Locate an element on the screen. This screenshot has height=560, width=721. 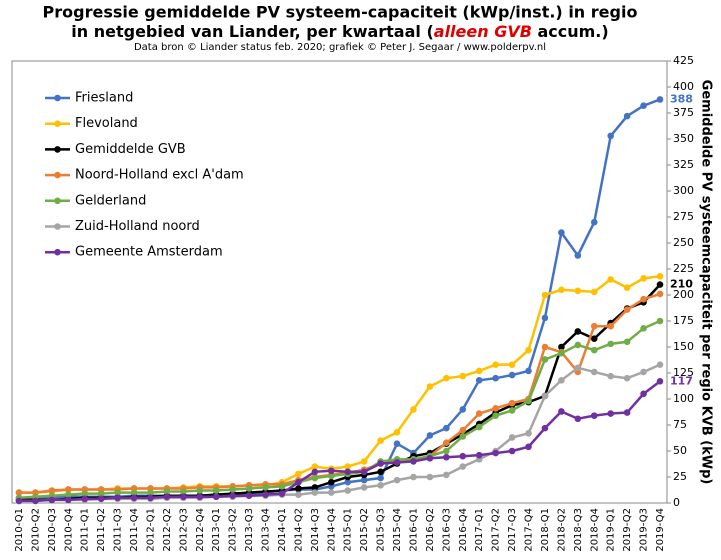
x-tick-label: 2019-Q2 is located at coordinates (627, 530).